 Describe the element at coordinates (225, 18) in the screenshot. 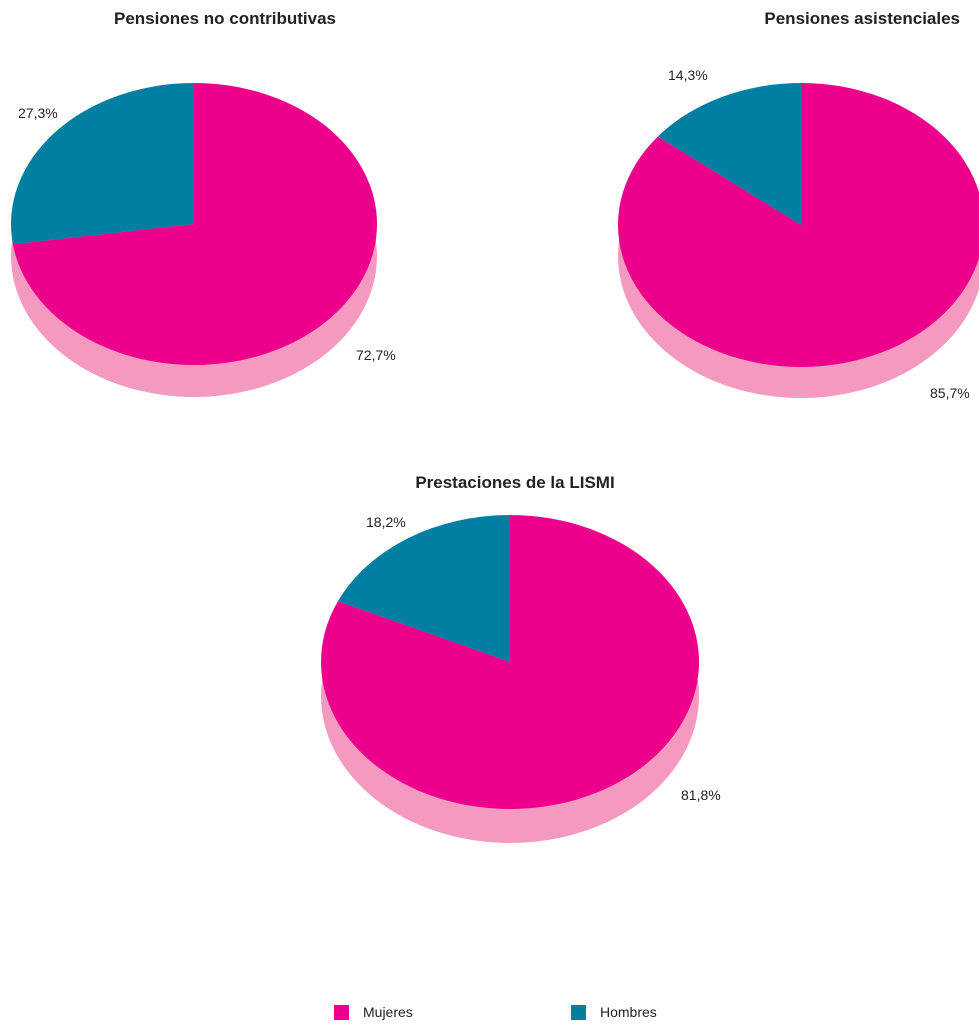

I see `chart-title: Pensiones no contributivas` at that location.